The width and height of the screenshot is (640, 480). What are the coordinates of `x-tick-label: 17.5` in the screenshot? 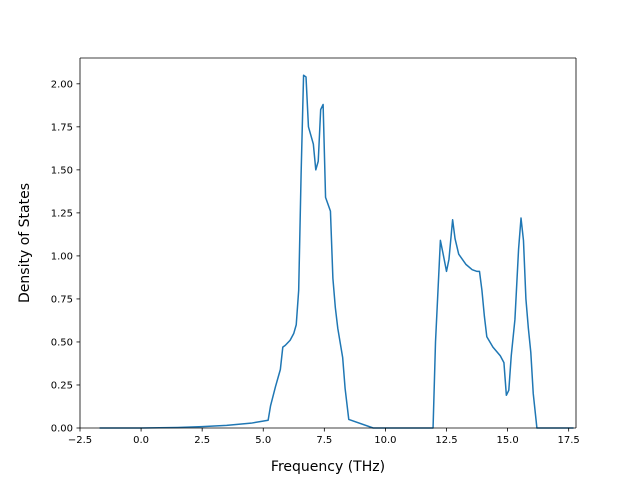 It's located at (569, 440).